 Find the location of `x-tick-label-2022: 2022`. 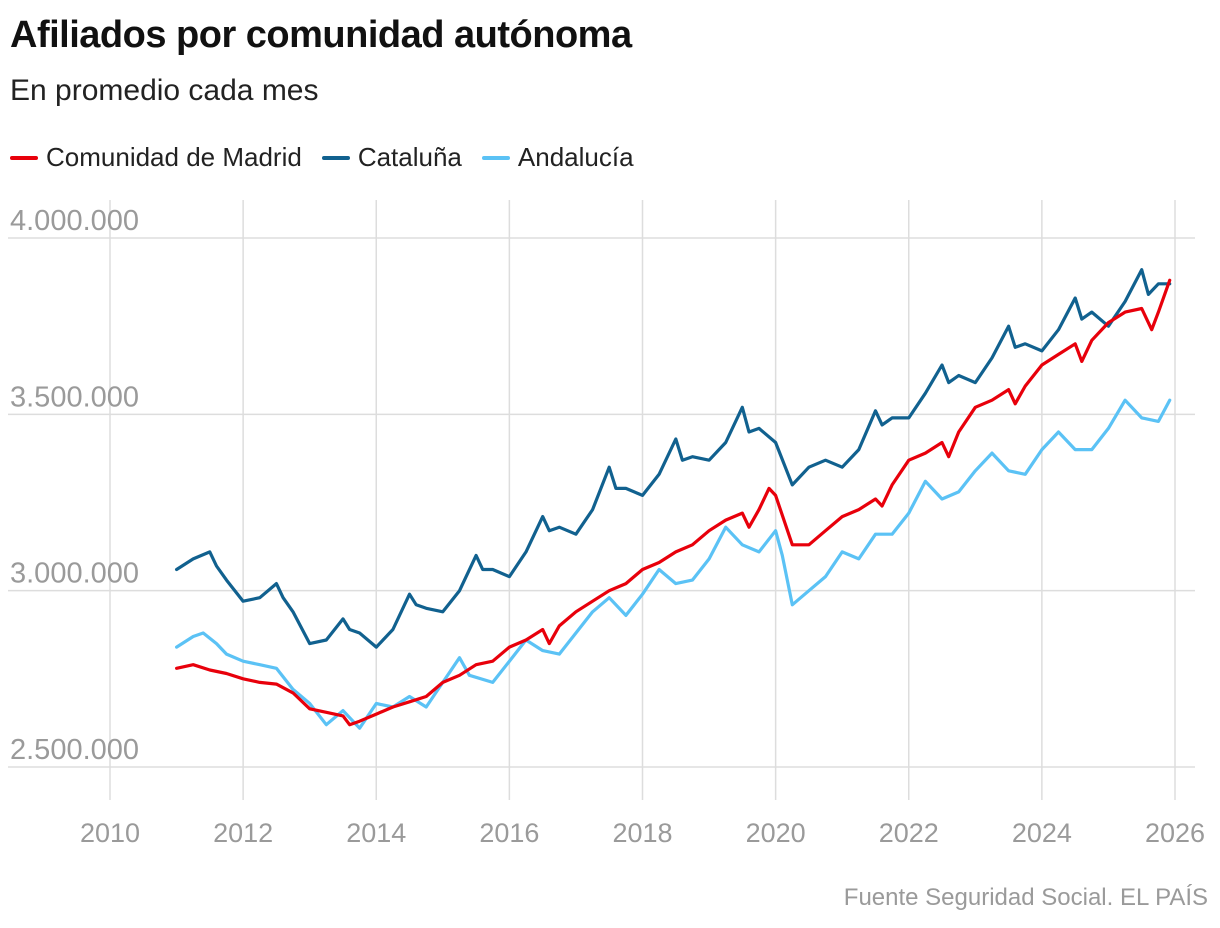

x-tick-label-2022: 2022 is located at coordinates (909, 833).